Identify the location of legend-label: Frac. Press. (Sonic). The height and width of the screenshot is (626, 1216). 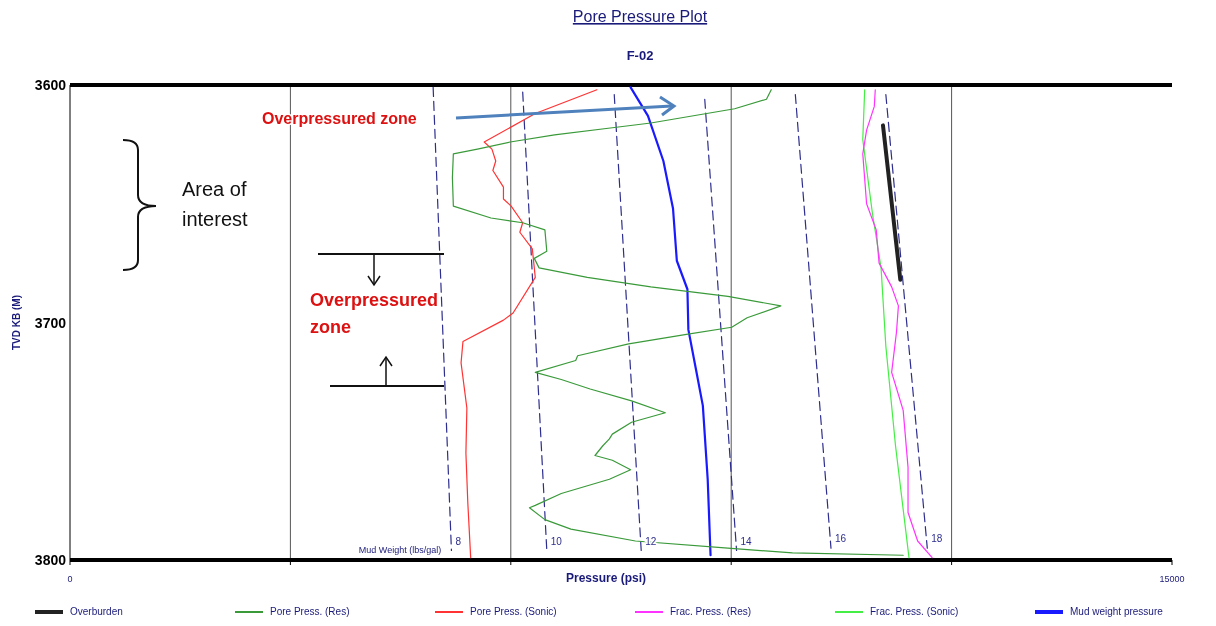
(914, 611).